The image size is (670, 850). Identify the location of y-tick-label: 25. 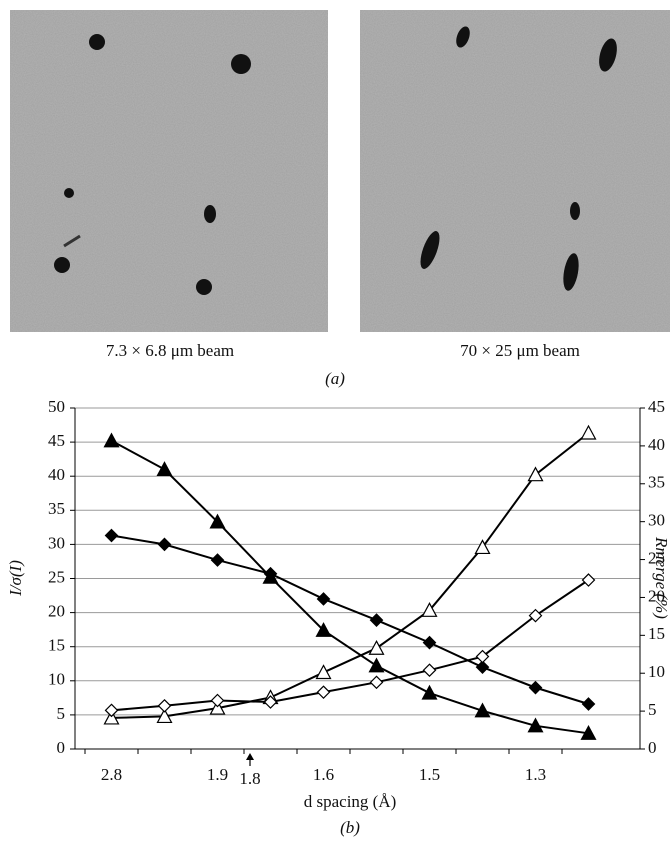
(56, 576).